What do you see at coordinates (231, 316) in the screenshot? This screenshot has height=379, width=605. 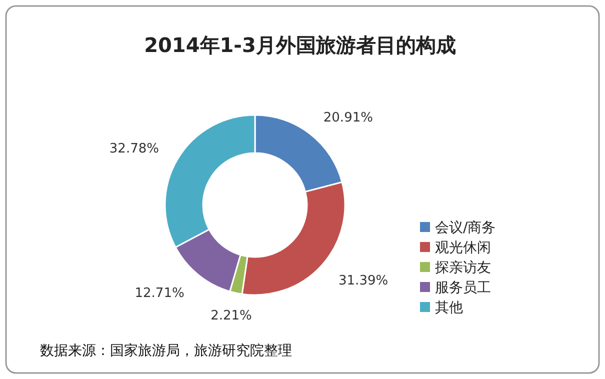 I see `data-label: 2.21%` at bounding box center [231, 316].